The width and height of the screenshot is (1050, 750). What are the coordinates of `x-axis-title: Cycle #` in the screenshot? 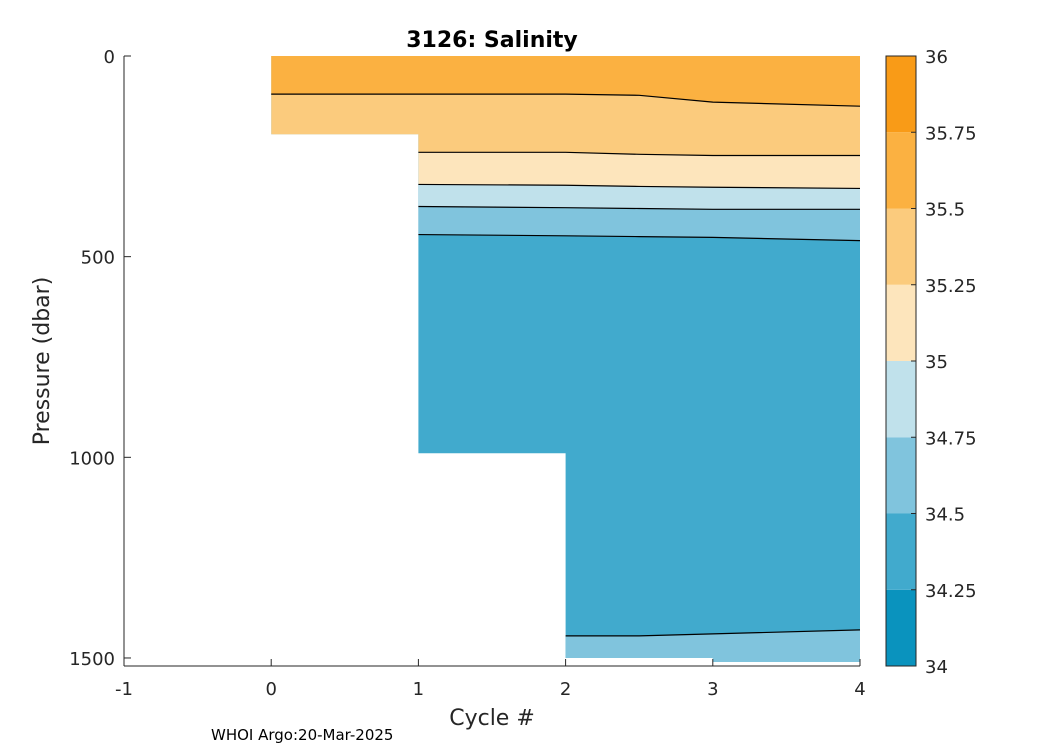 It's located at (492, 718).